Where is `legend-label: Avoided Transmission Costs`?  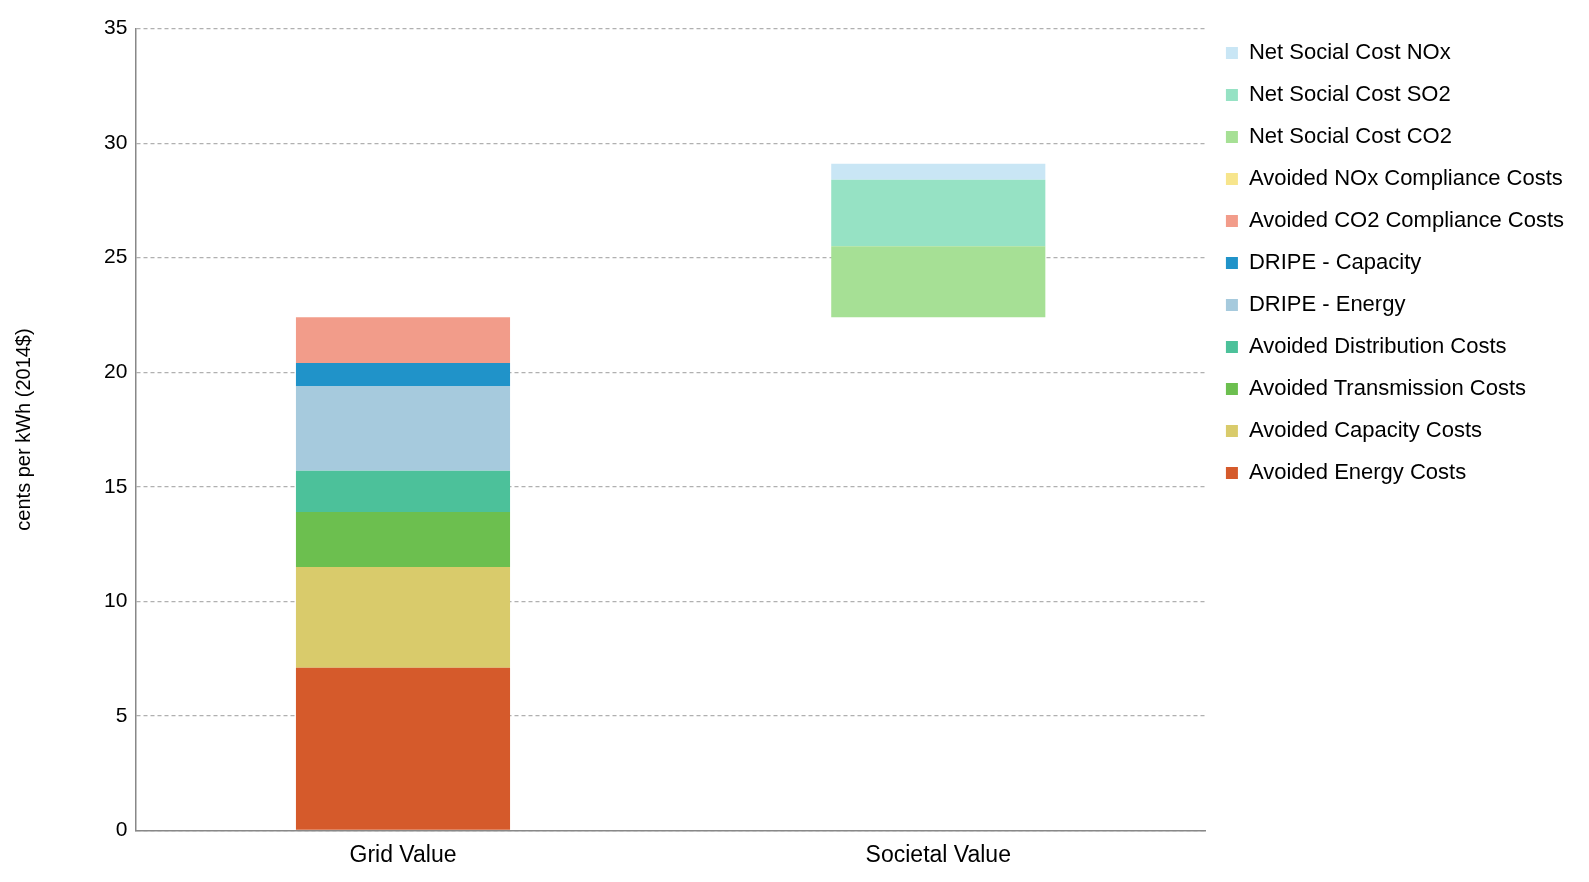 legend-label: Avoided Transmission Costs is located at coordinates (1387, 388).